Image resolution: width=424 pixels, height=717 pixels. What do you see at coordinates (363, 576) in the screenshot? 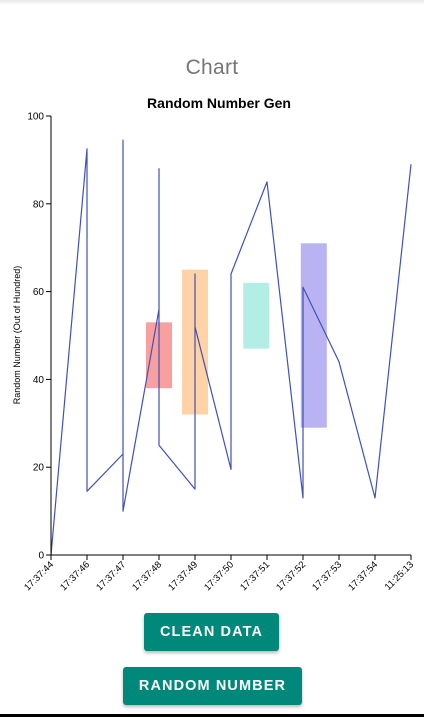
I see `x-tick-label-9: 17:37:54` at bounding box center [363, 576].